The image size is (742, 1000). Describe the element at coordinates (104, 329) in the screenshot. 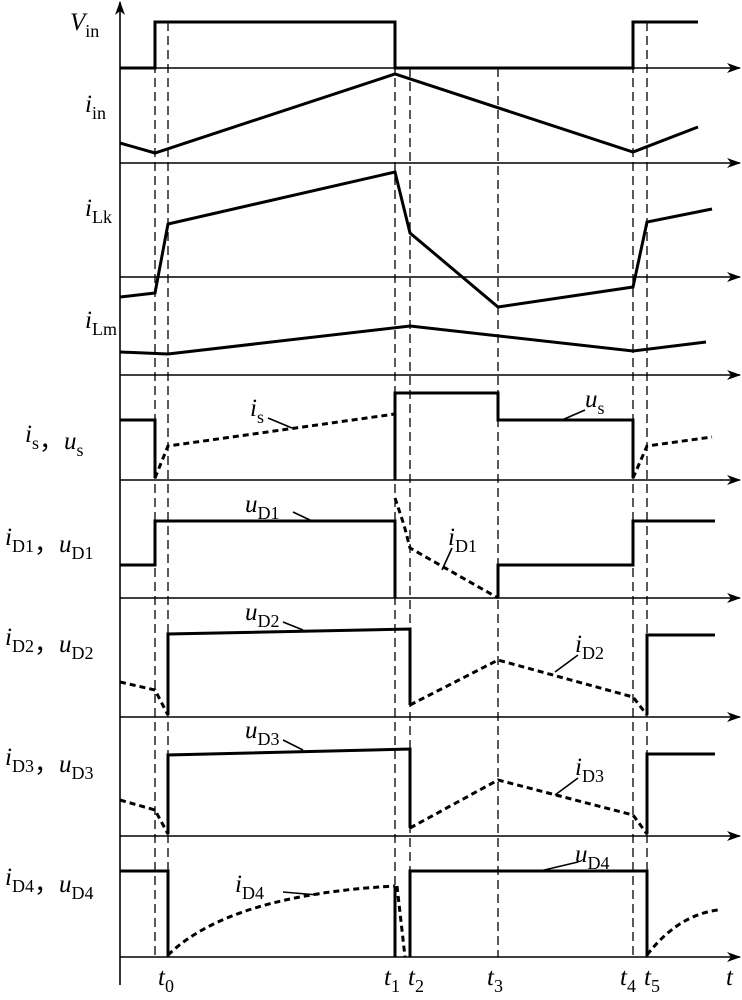

I see `label-sub: Lm` at that location.